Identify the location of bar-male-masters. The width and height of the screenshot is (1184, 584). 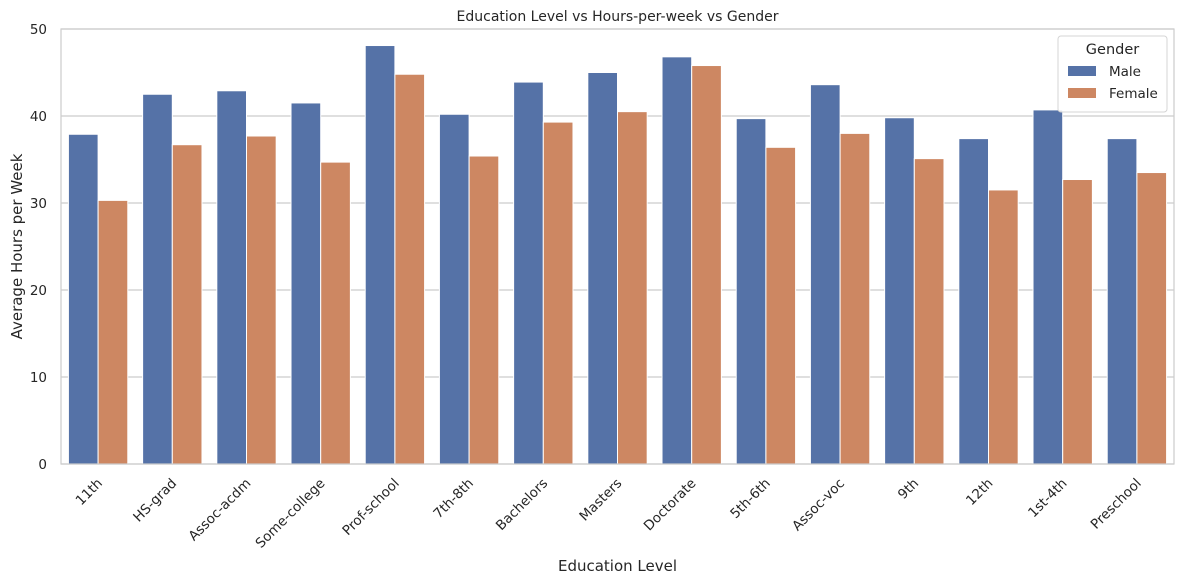
(603, 268).